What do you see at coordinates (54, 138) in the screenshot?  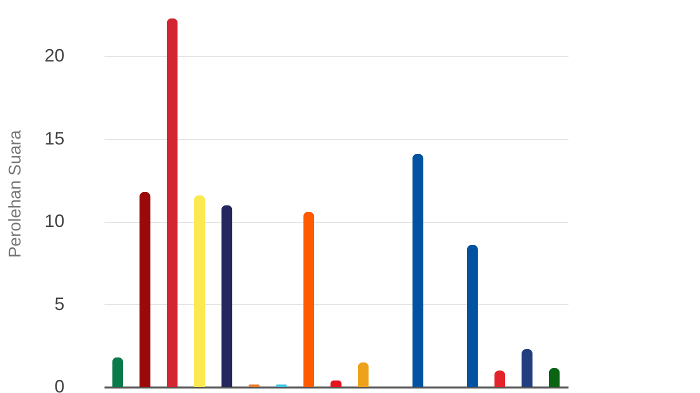 I see `y-tick-label: 15` at bounding box center [54, 138].